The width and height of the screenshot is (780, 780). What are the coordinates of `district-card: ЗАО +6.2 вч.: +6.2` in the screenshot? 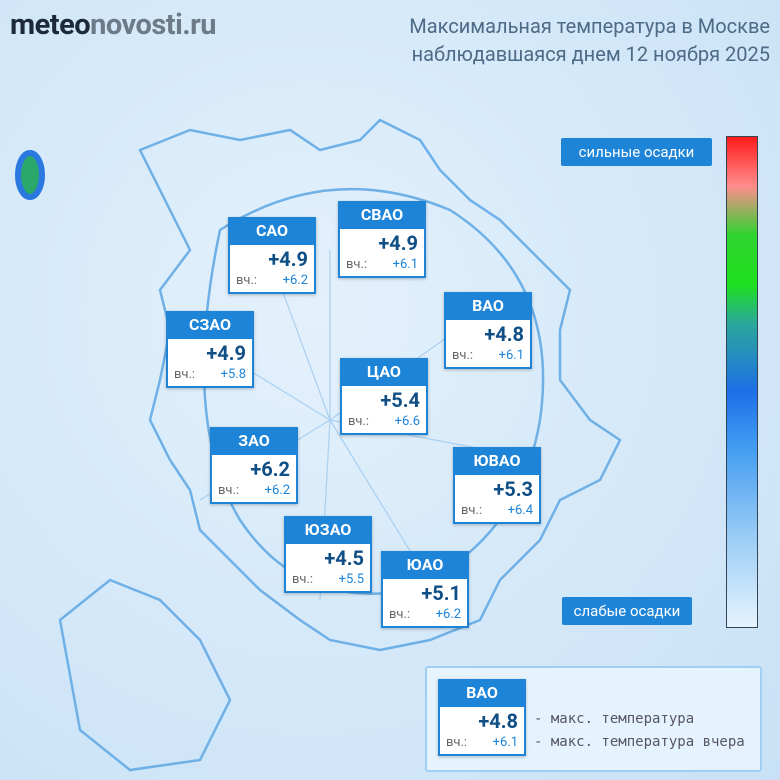 It's located at (254, 465).